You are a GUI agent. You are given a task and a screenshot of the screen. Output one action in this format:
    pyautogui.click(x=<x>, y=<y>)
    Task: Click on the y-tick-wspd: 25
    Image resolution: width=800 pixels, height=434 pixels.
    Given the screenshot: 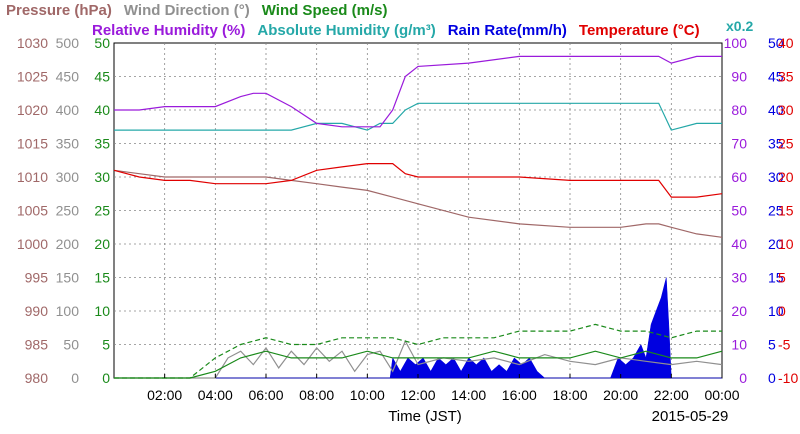 What is the action you would take?
    pyautogui.click(x=102, y=211)
    